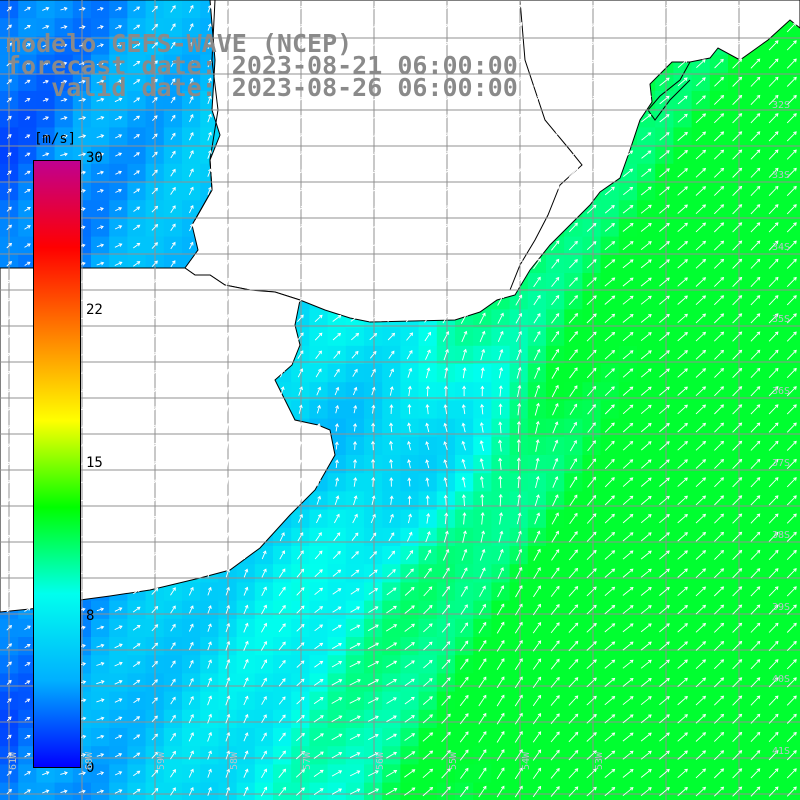 This screenshot has width=800, height=800. What do you see at coordinates (781, 319) in the screenshot?
I see `lat-label: 35S` at bounding box center [781, 319].